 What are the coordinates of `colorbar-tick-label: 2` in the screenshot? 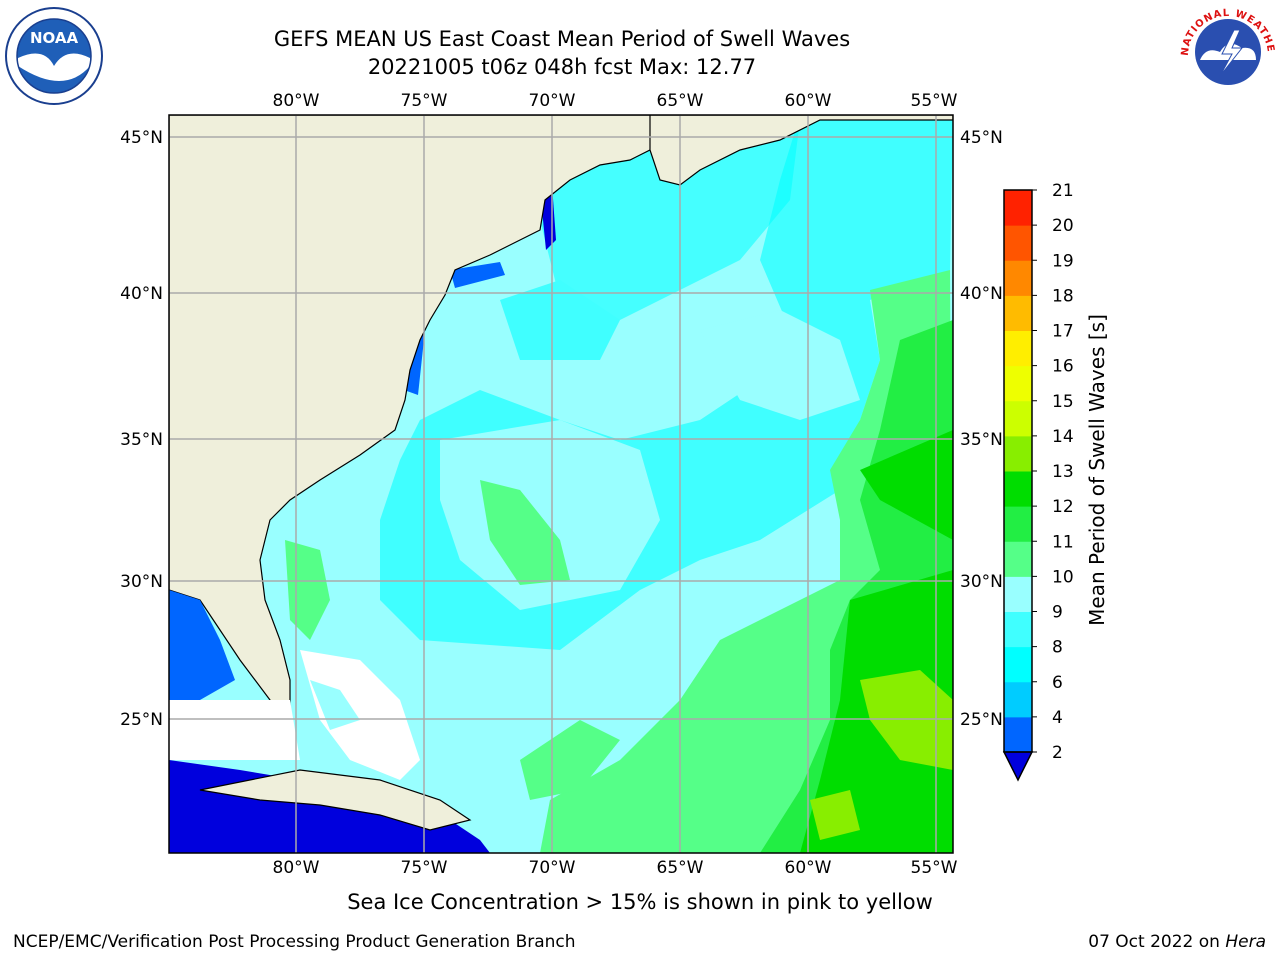 It's located at (1057, 753).